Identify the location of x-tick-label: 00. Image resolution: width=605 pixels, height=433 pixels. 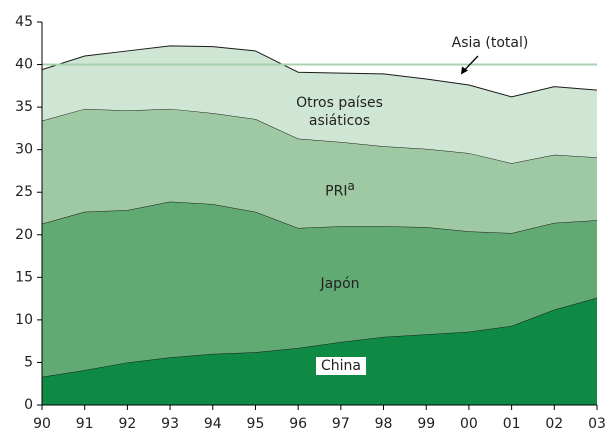
(469, 424).